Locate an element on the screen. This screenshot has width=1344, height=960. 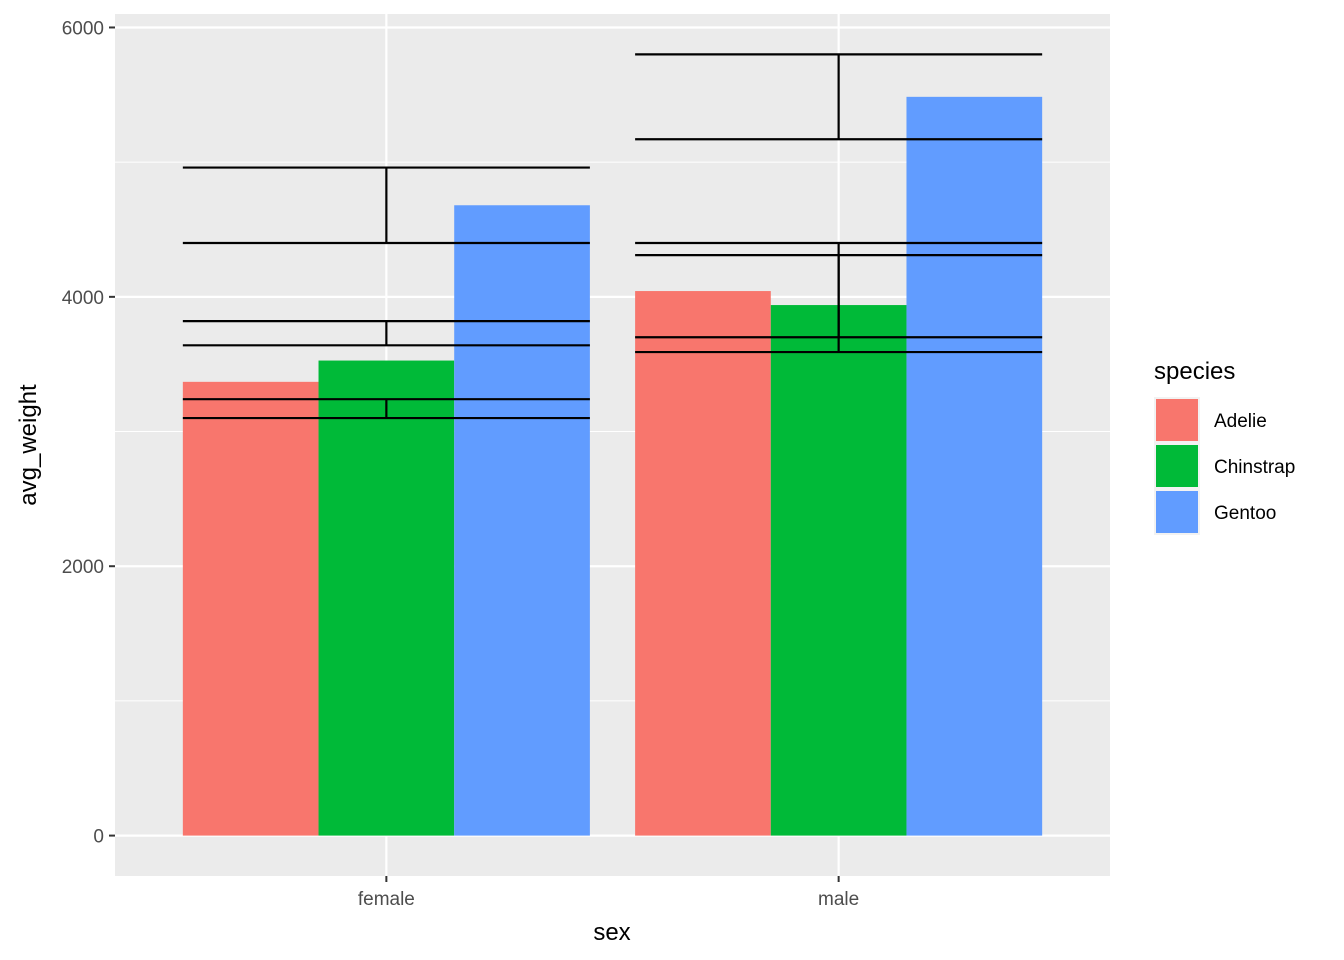
legend-swatch-adelie is located at coordinates (1177, 420).